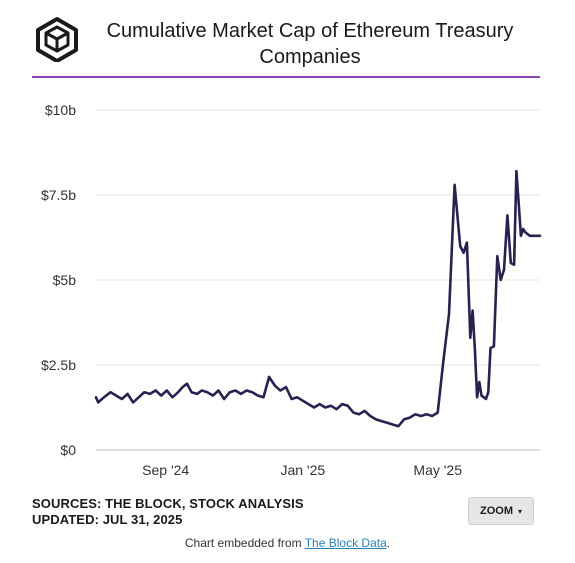 Image resolution: width=575 pixels, height=563 pixels. What do you see at coordinates (244, 543) in the screenshot?
I see `embed-prefix: Chart embedded from` at bounding box center [244, 543].